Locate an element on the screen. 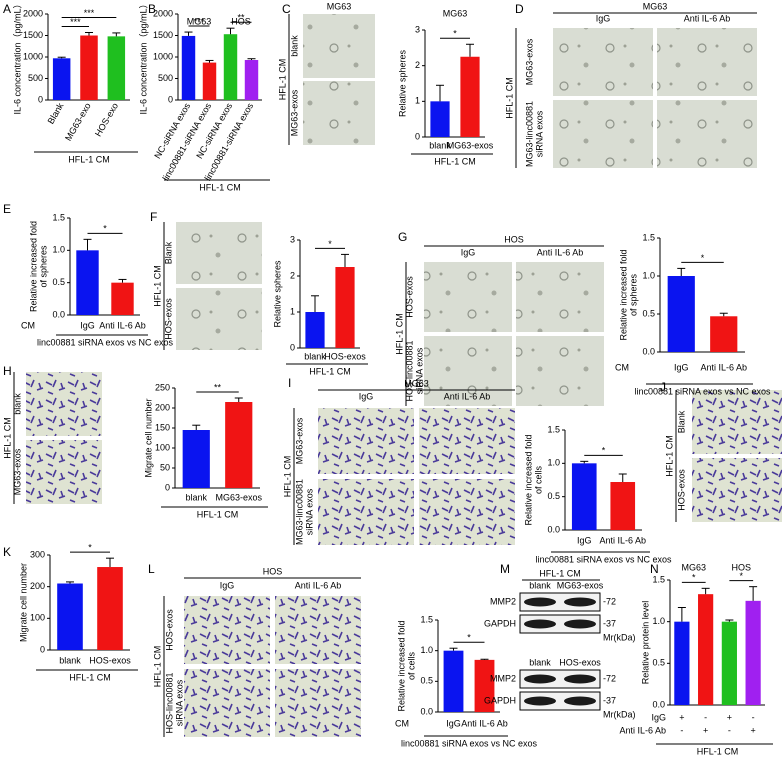 This screenshot has height=776, width=784. treatment-sign: + is located at coordinates (752, 730).